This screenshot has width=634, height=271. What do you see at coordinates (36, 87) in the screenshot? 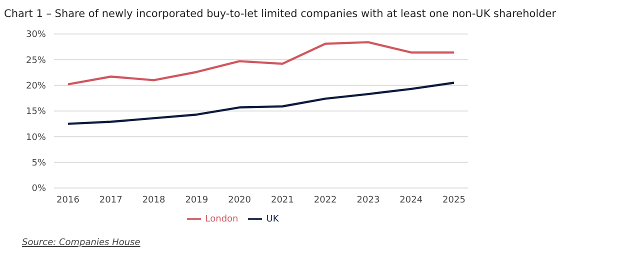
I see `y-tick-label: 20%` at bounding box center [36, 87].